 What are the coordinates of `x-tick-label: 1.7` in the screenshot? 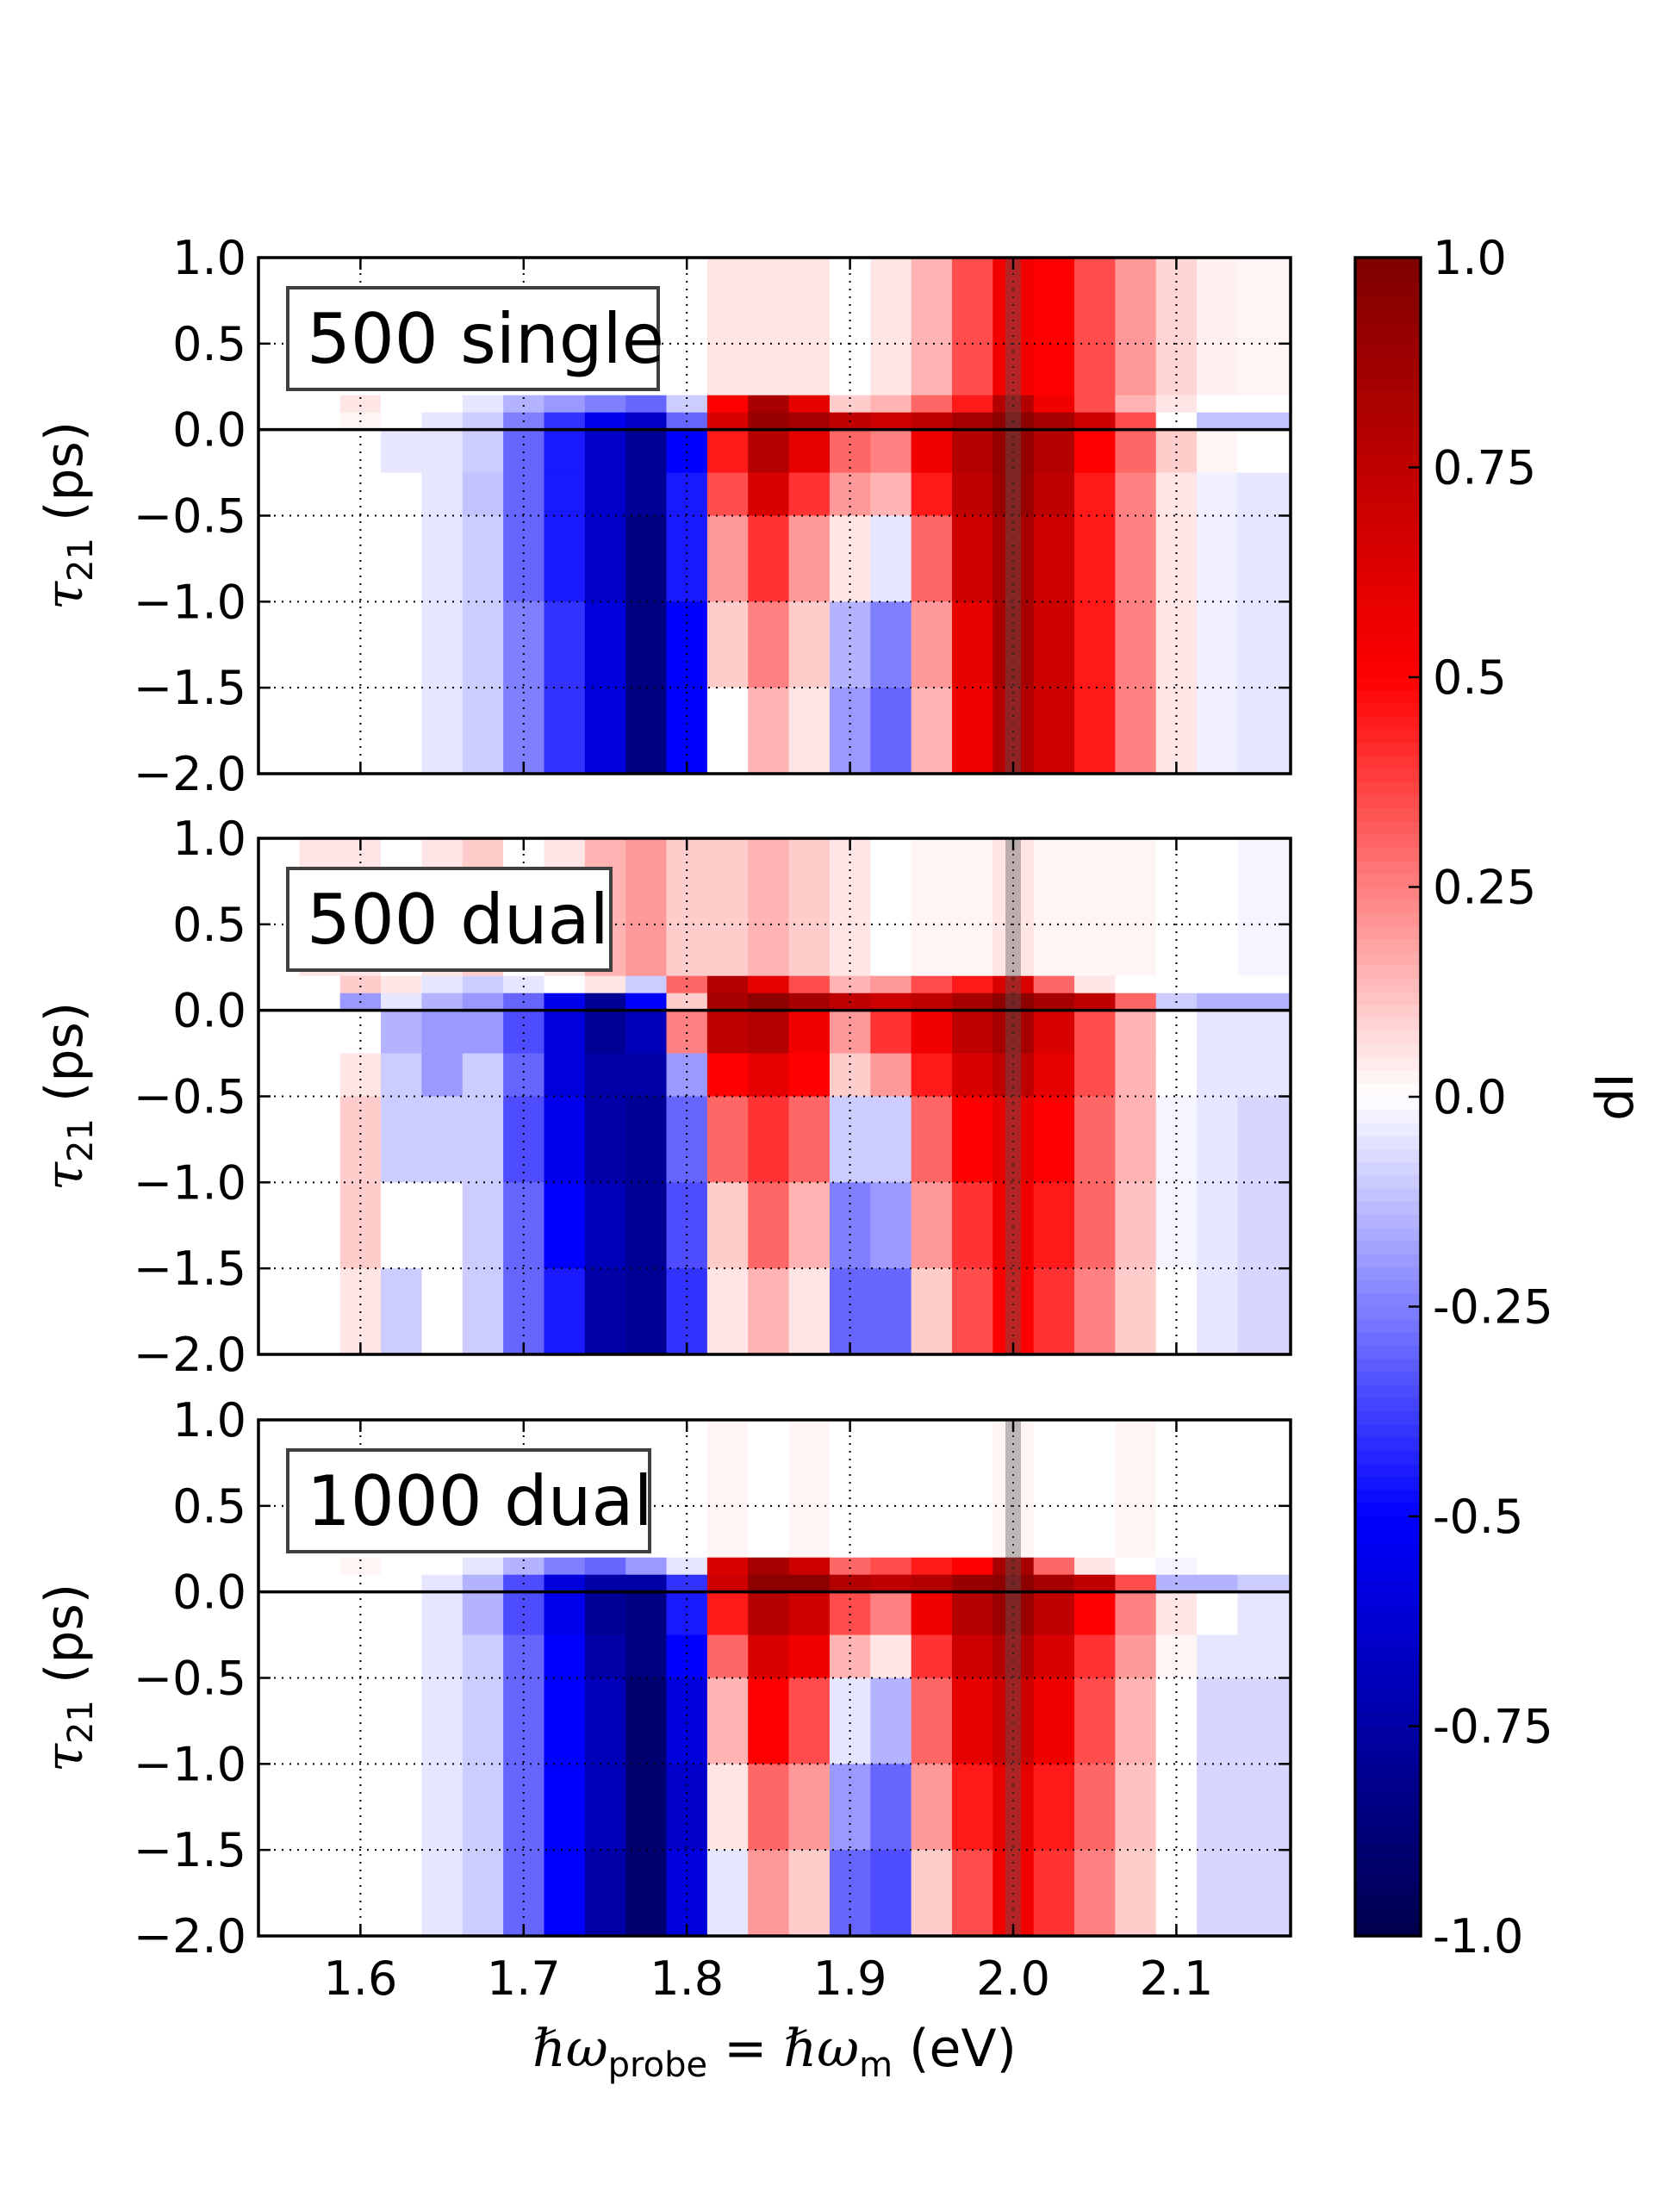 It's located at (524, 1979).